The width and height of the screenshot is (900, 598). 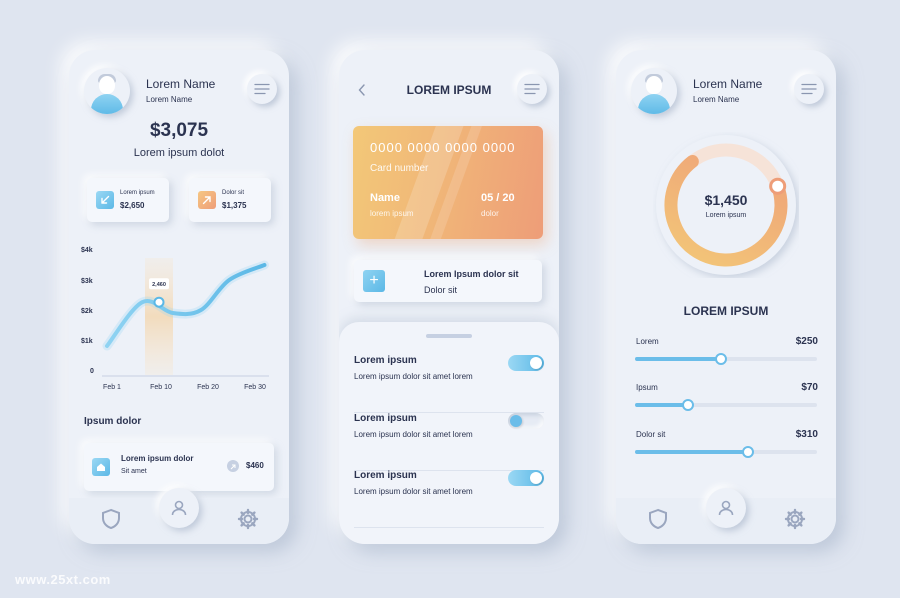 What do you see at coordinates (233, 193) in the screenshot?
I see `stat-label: Dolor sit` at bounding box center [233, 193].